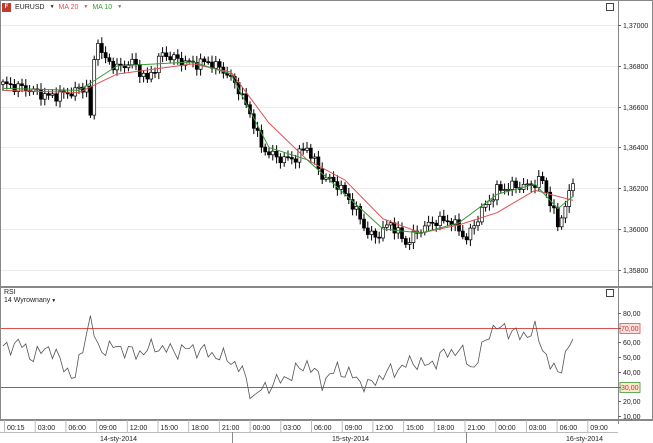 The width and height of the screenshot is (653, 443). What do you see at coordinates (635, 189) in the screenshot?
I see `price-tick-label: 1,36200` at bounding box center [635, 189].